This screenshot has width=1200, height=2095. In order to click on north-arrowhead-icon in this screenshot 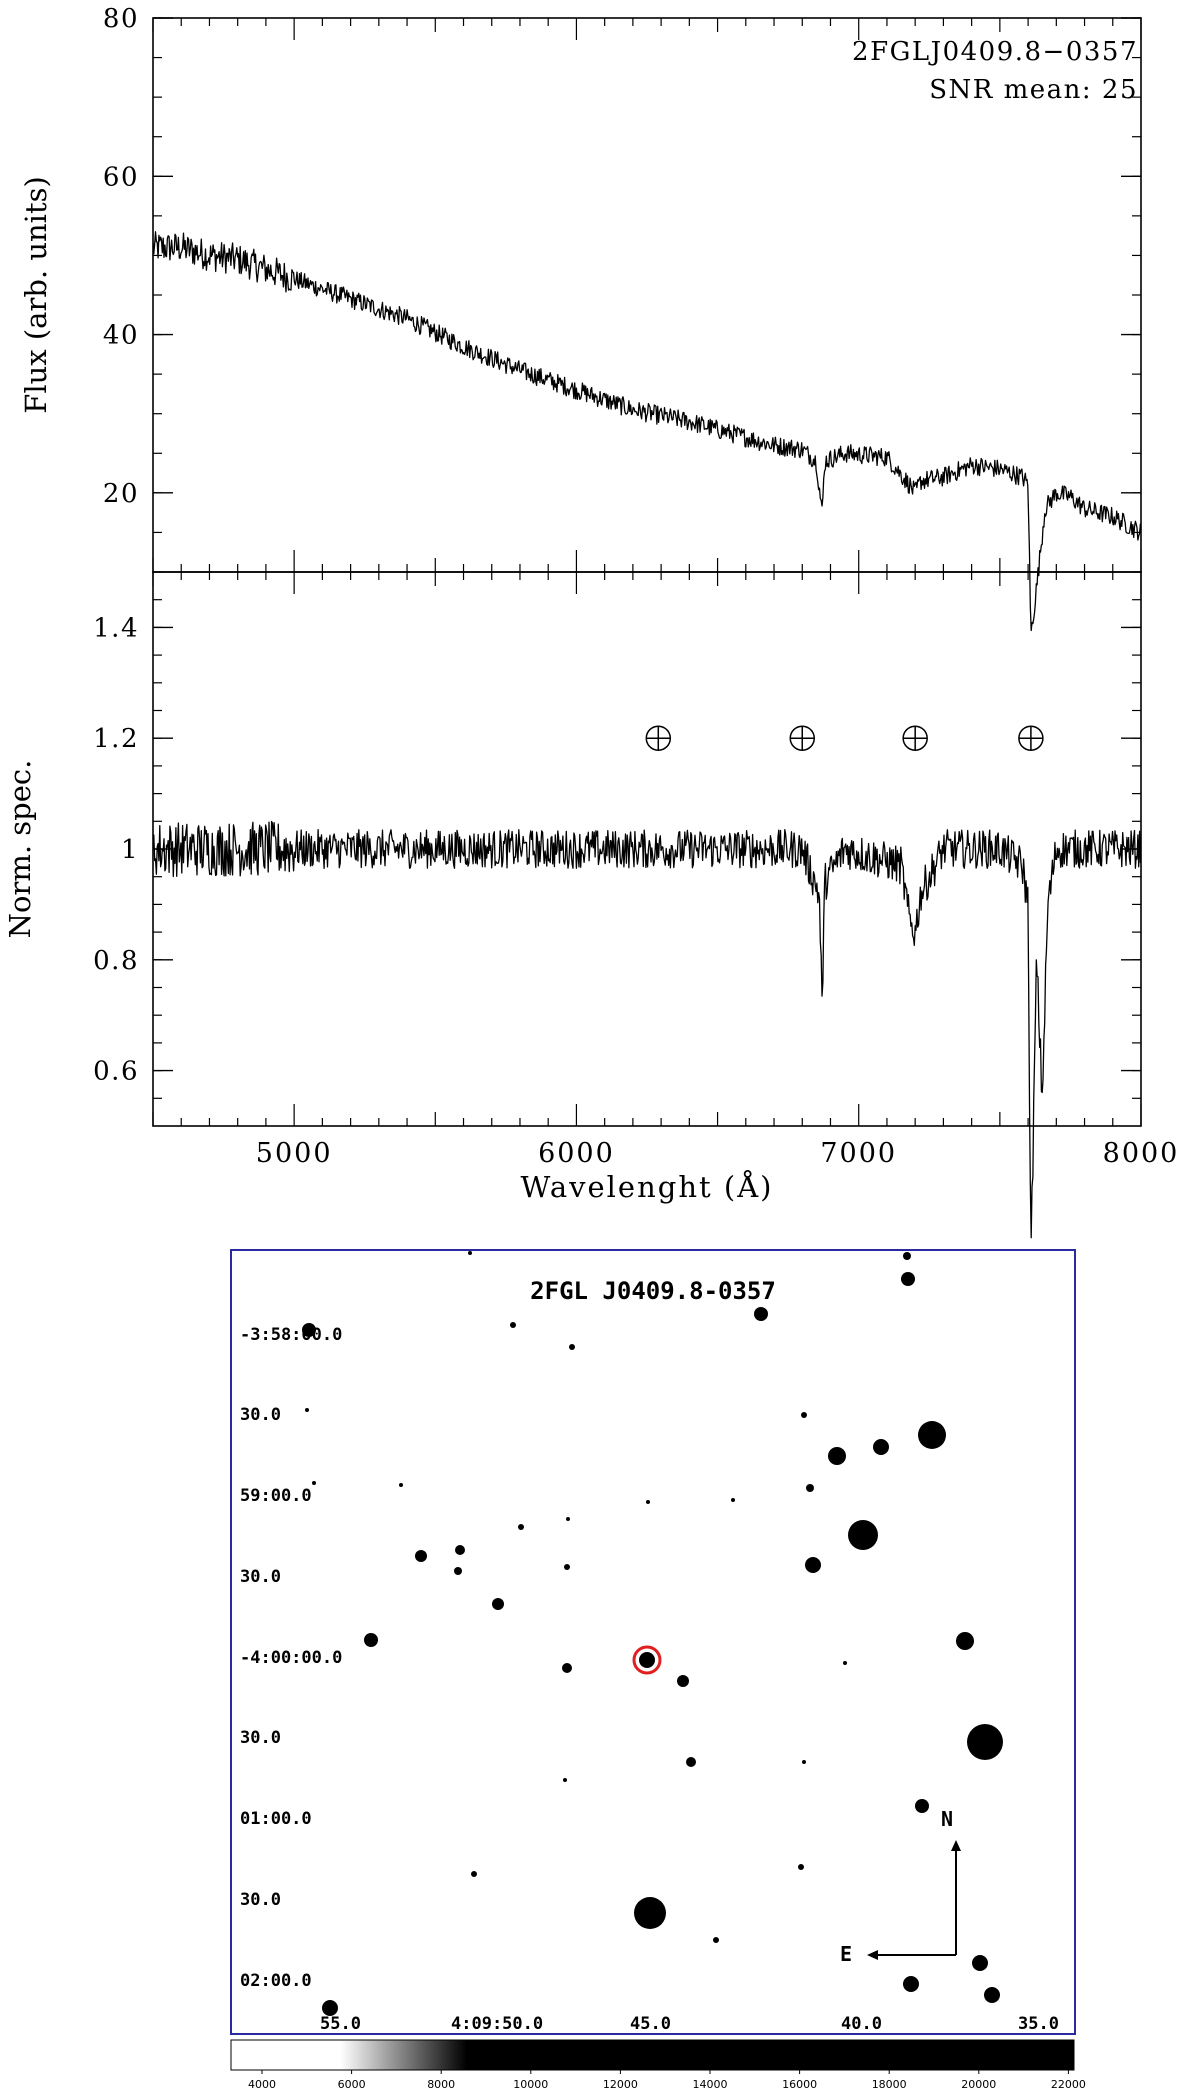, I will do `click(956, 1845)`.